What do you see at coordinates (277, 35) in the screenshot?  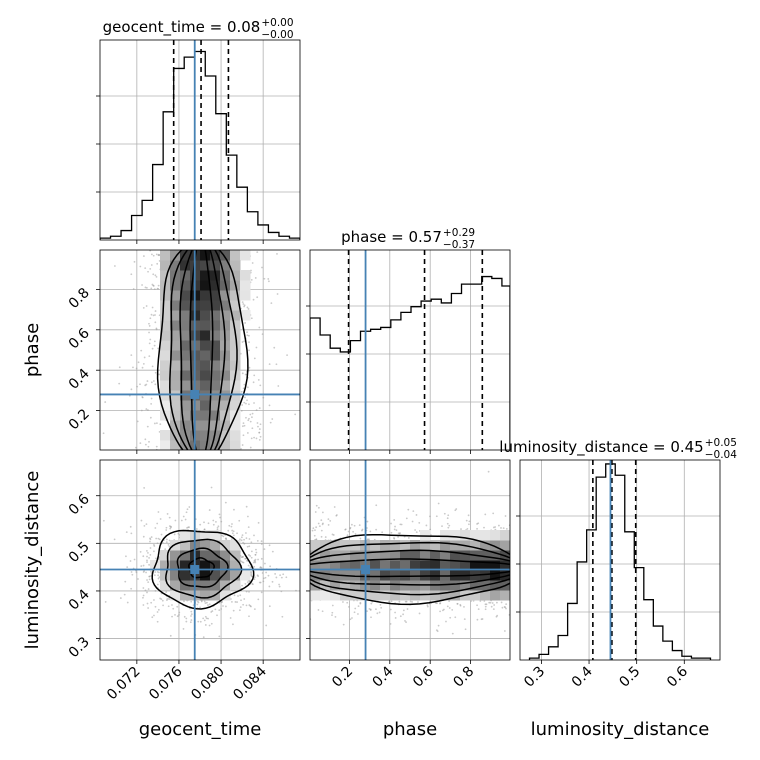 I see `title-minus-error: −0.00` at bounding box center [277, 35].